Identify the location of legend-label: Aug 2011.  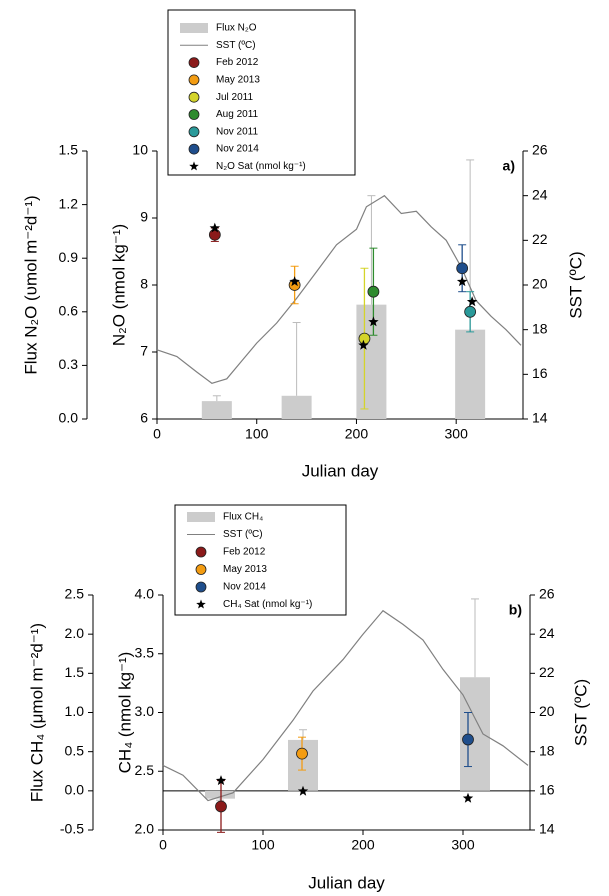
(237, 114).